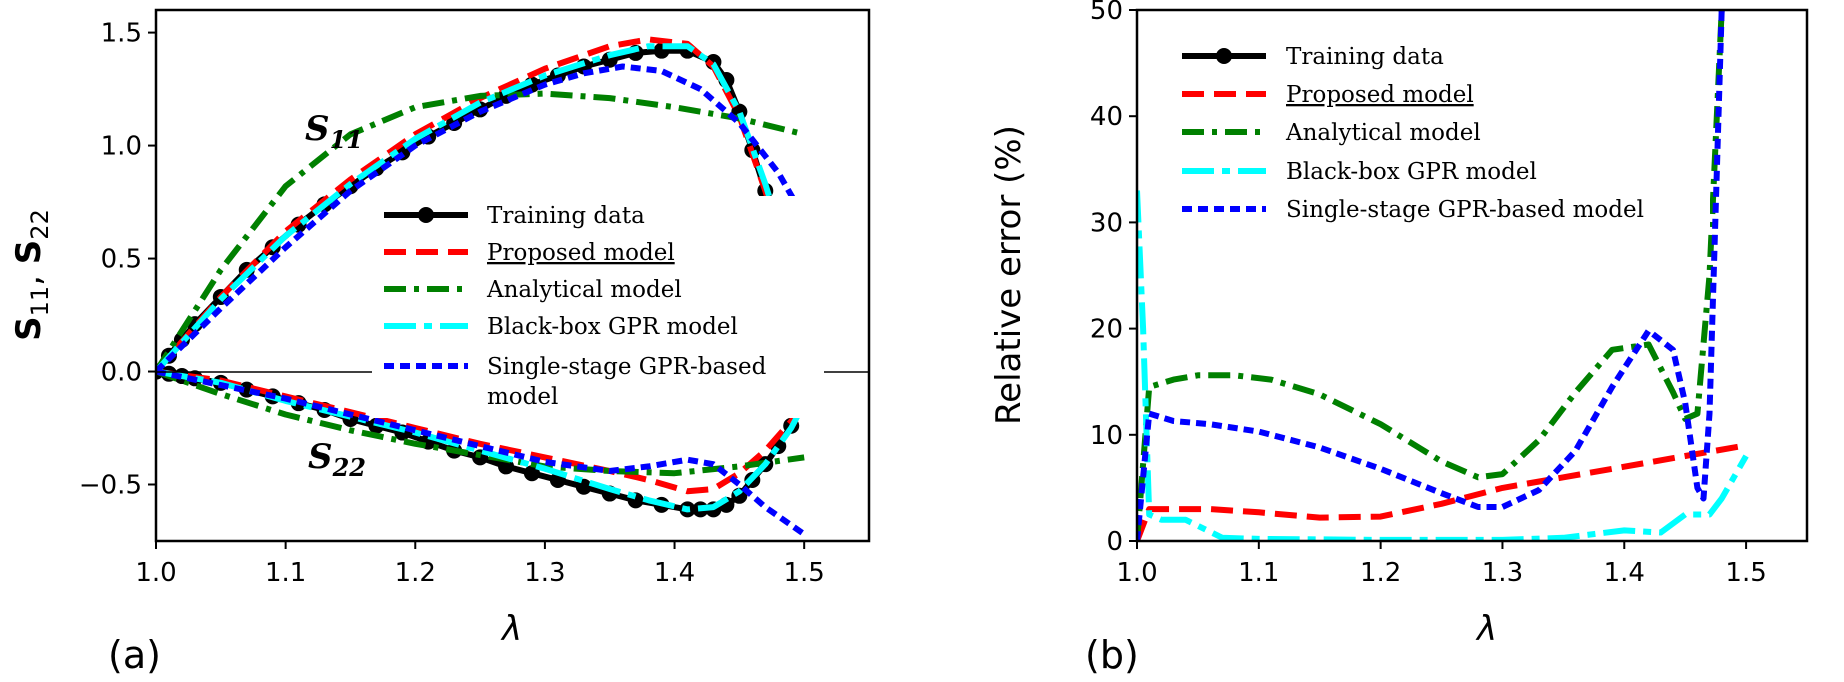  Describe the element at coordinates (1411, 172) in the screenshot. I see `legend-b-label-blackbox: Black-box GPR model` at that location.